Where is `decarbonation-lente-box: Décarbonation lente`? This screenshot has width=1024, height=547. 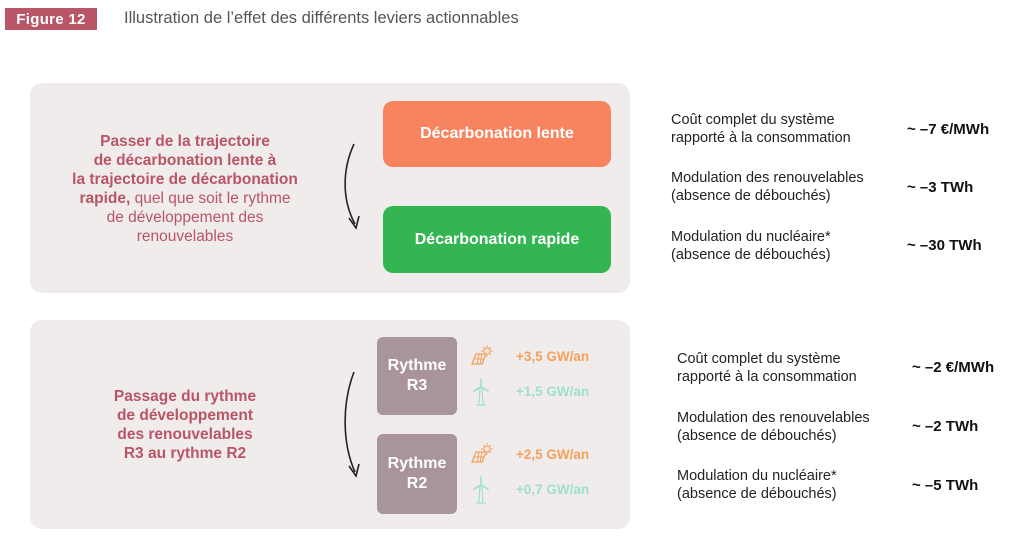 decarbonation-lente-box: Décarbonation lente is located at coordinates (497, 134).